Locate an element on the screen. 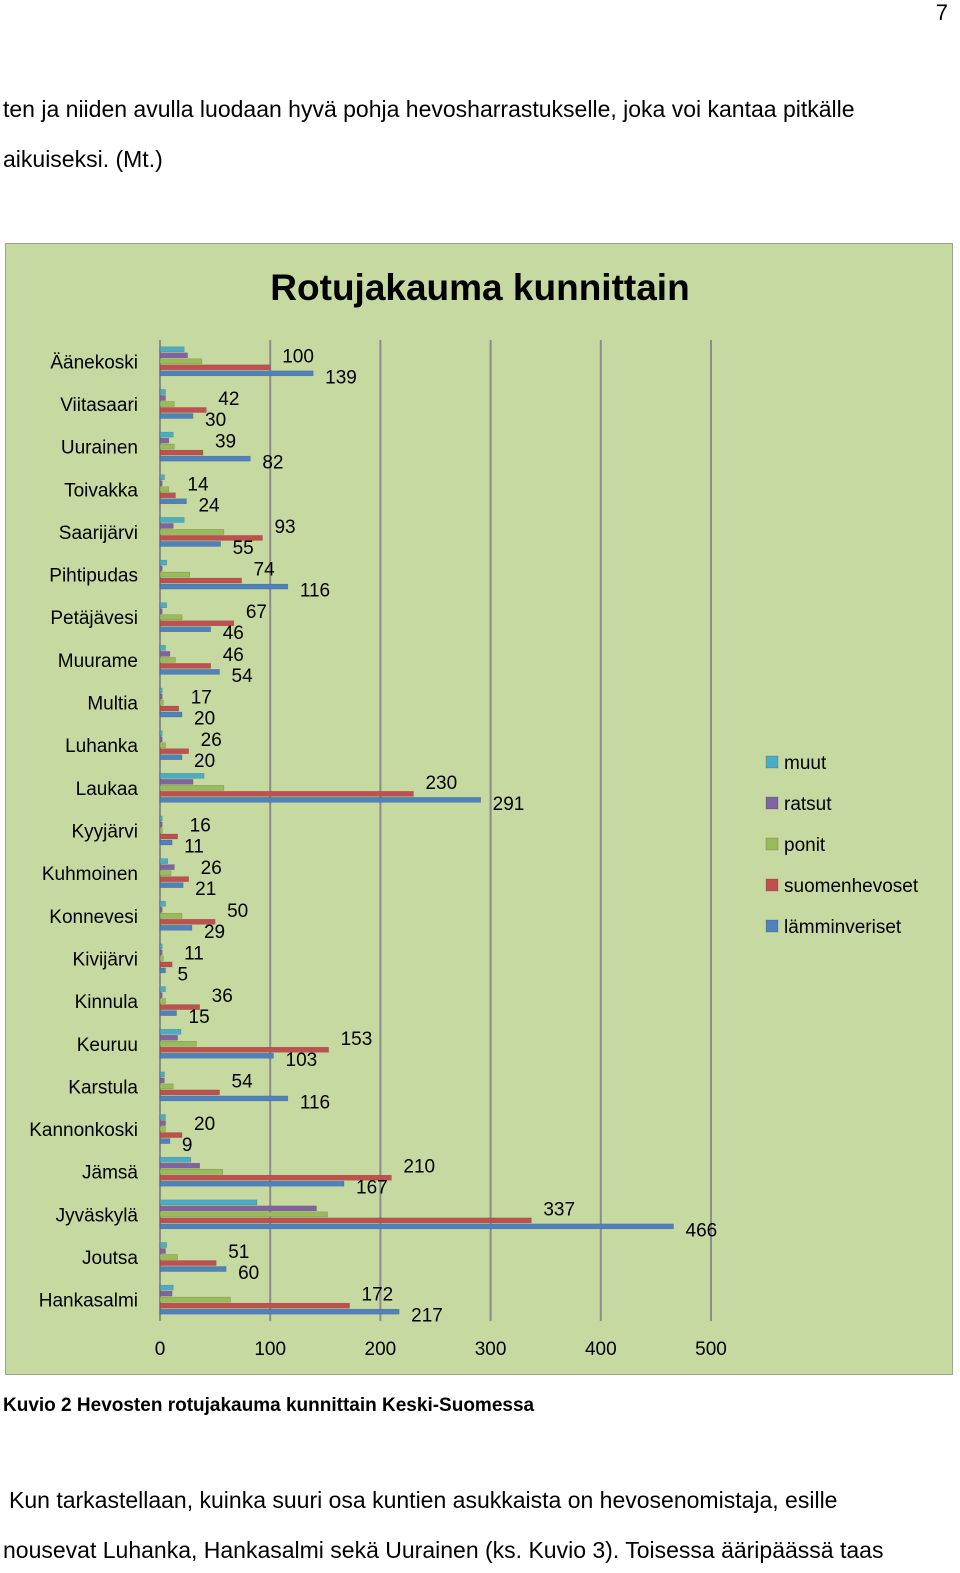 Image resolution: width=960 pixels, height=1573 pixels. legend-label: lämminveriset is located at coordinates (843, 927).